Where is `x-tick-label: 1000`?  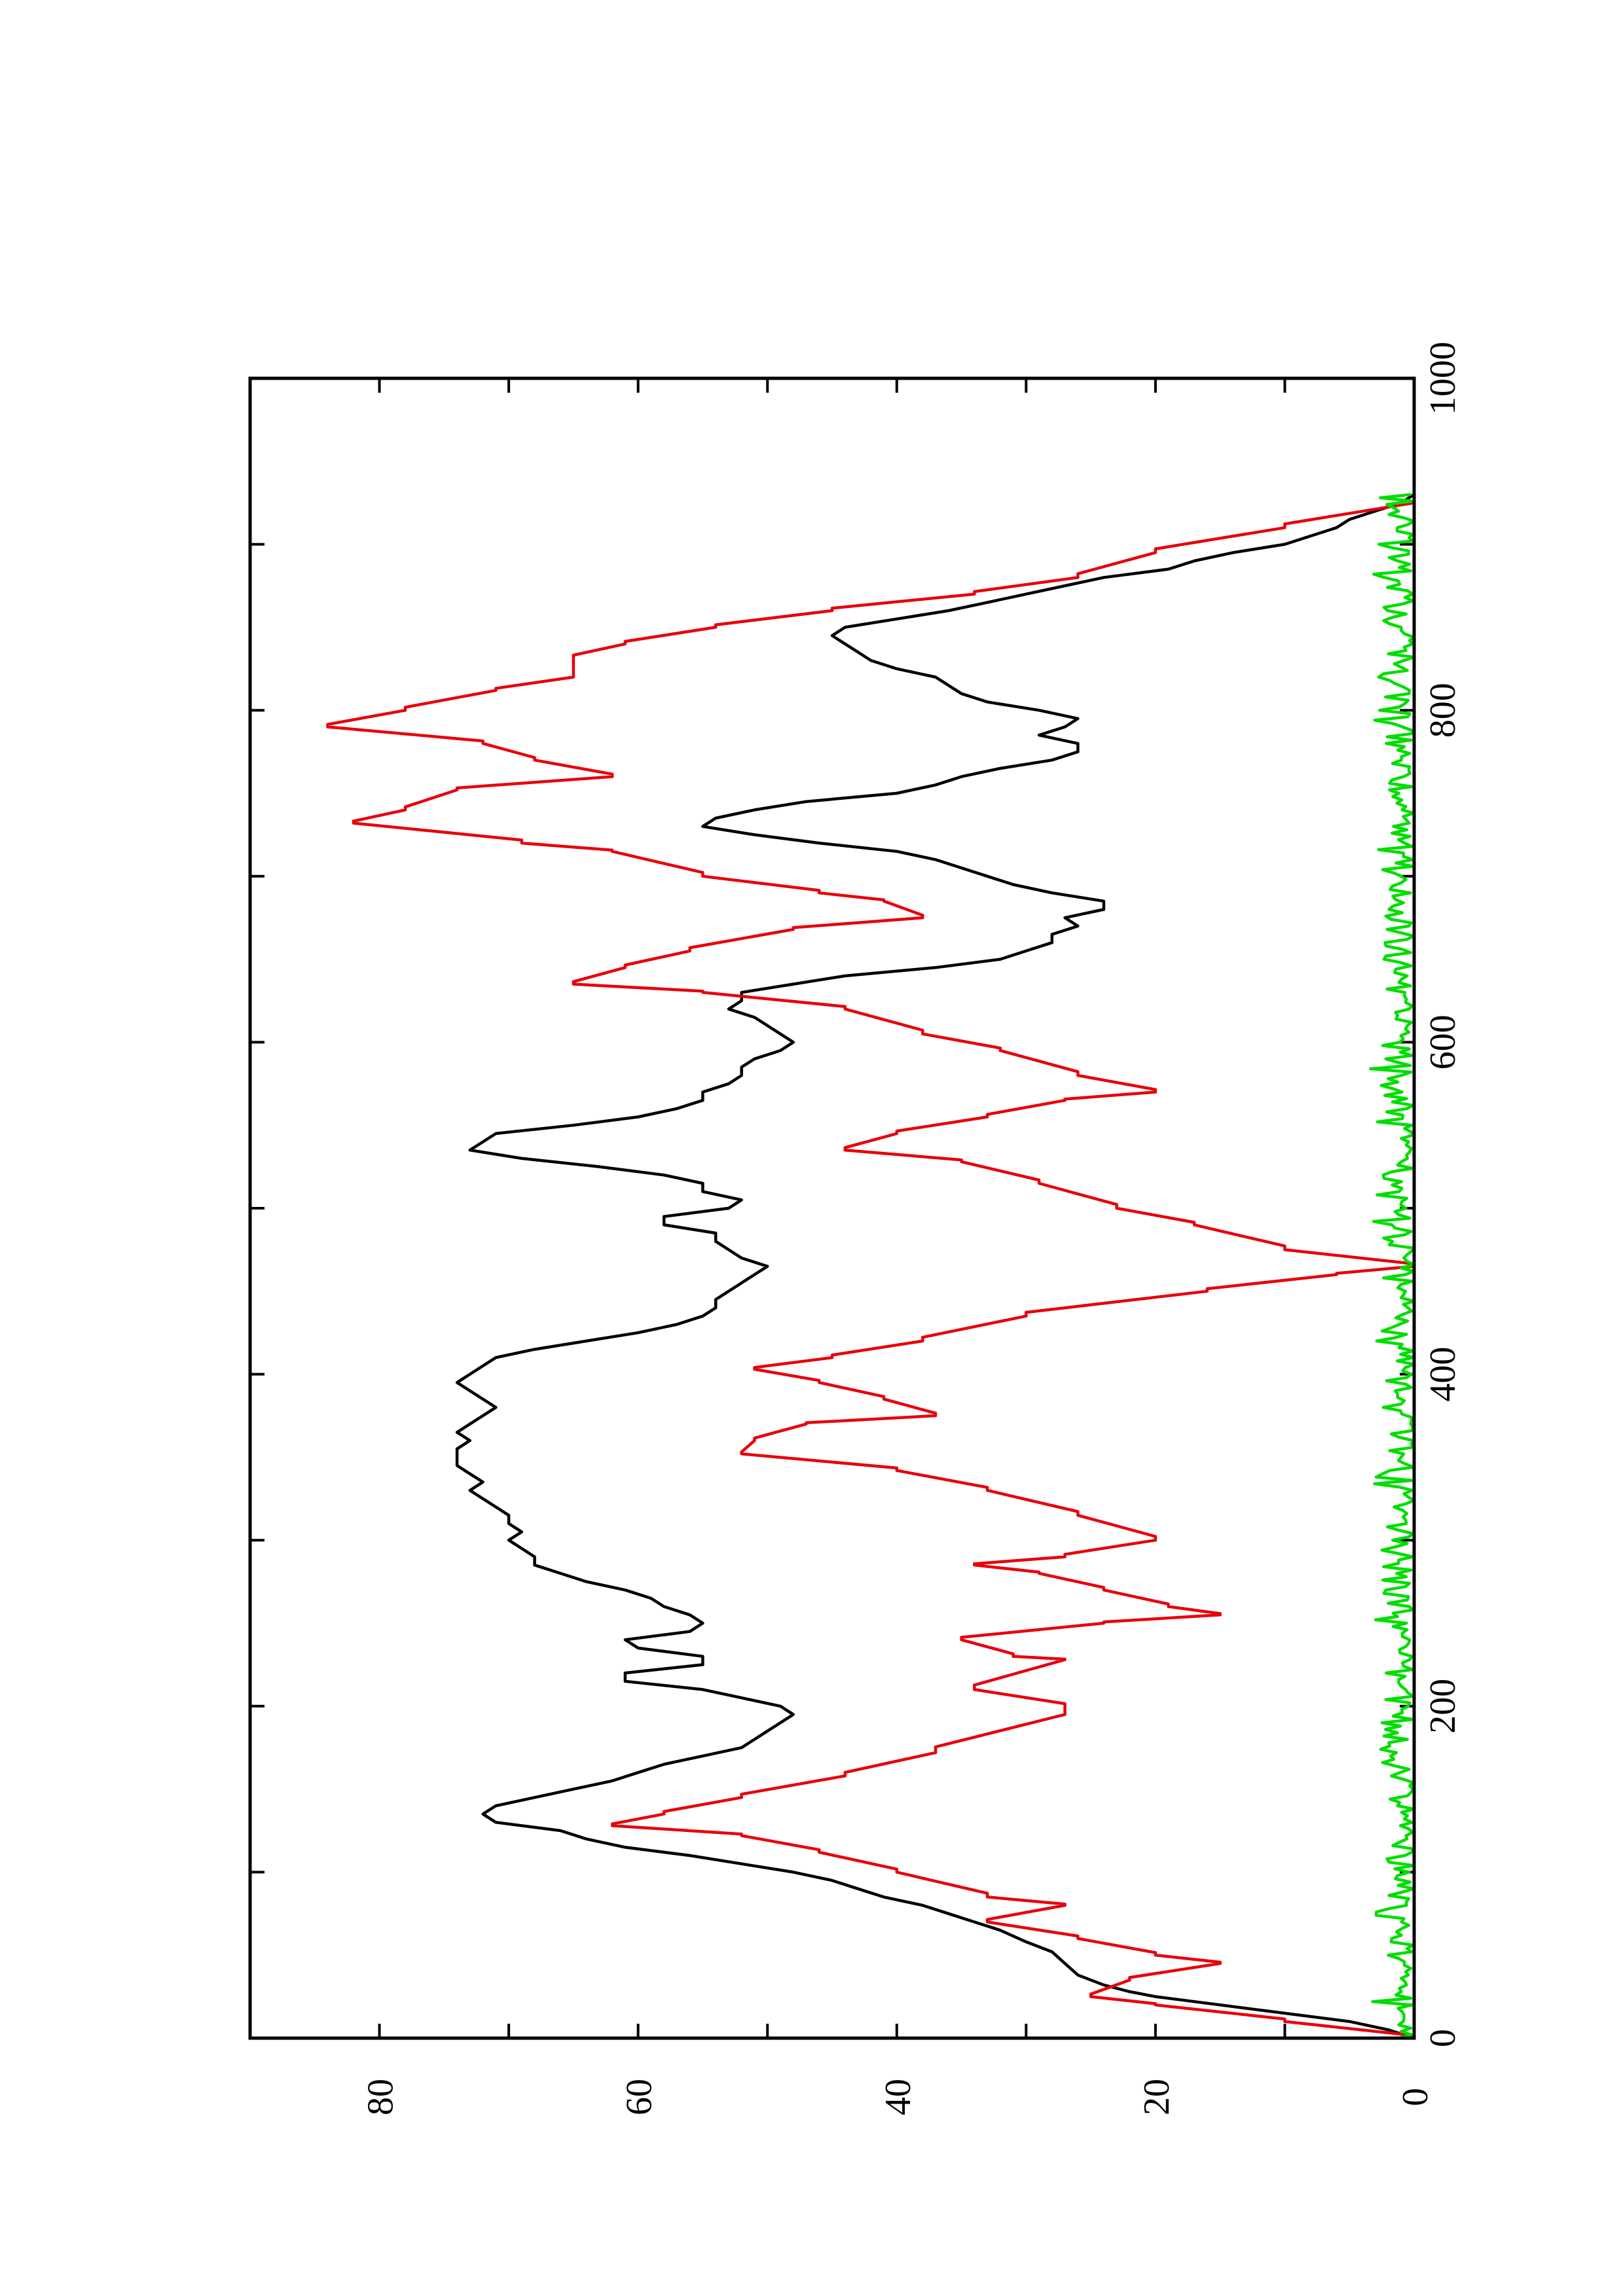 x-tick-label: 1000 is located at coordinates (1443, 378).